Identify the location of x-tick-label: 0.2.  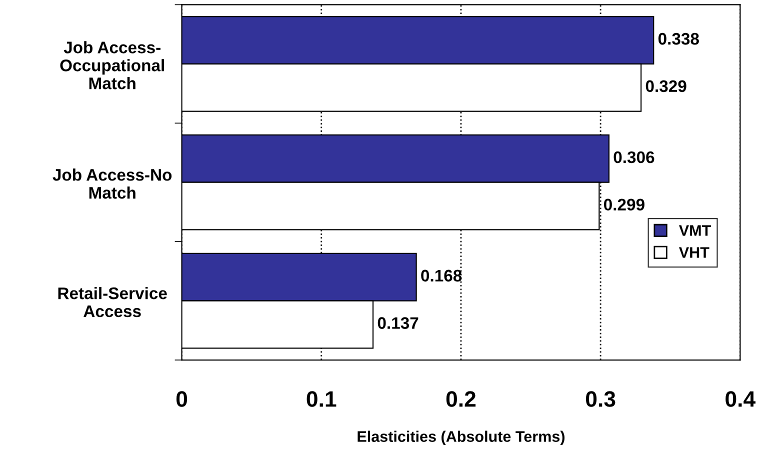
(461, 399).